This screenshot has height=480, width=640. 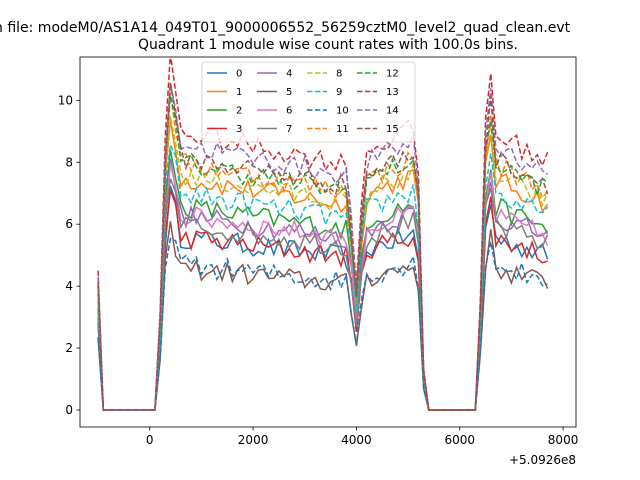 I want to click on legend-label-15: 15, so click(x=392, y=129).